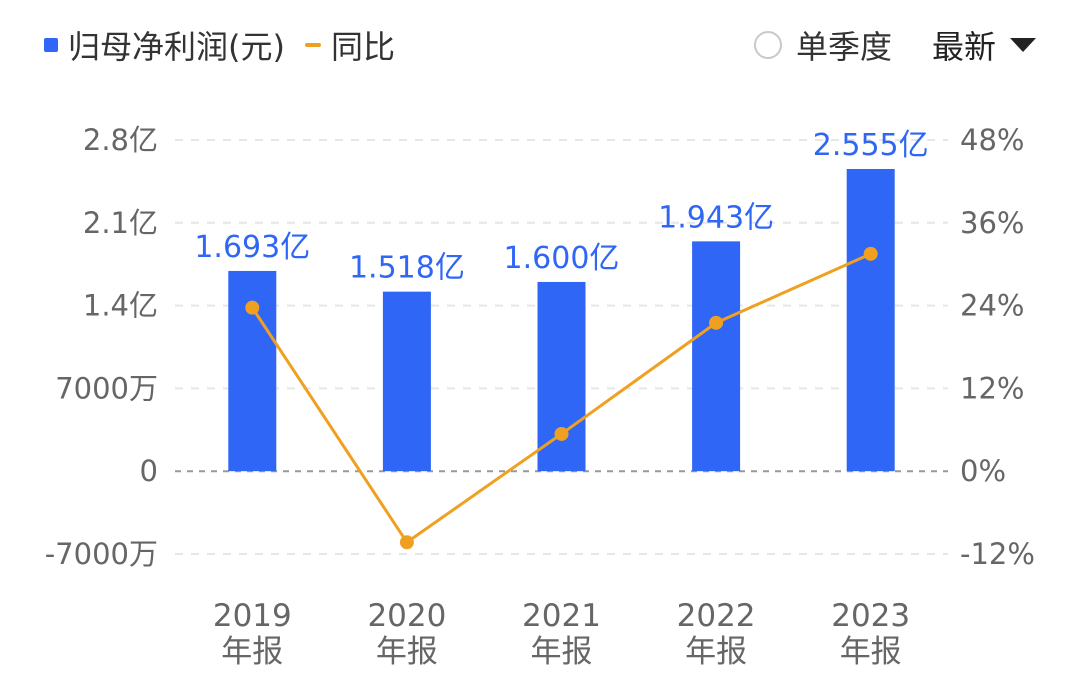 The height and width of the screenshot is (682, 1080). I want to click on bar-data-label: 1.693亿, so click(252, 247).